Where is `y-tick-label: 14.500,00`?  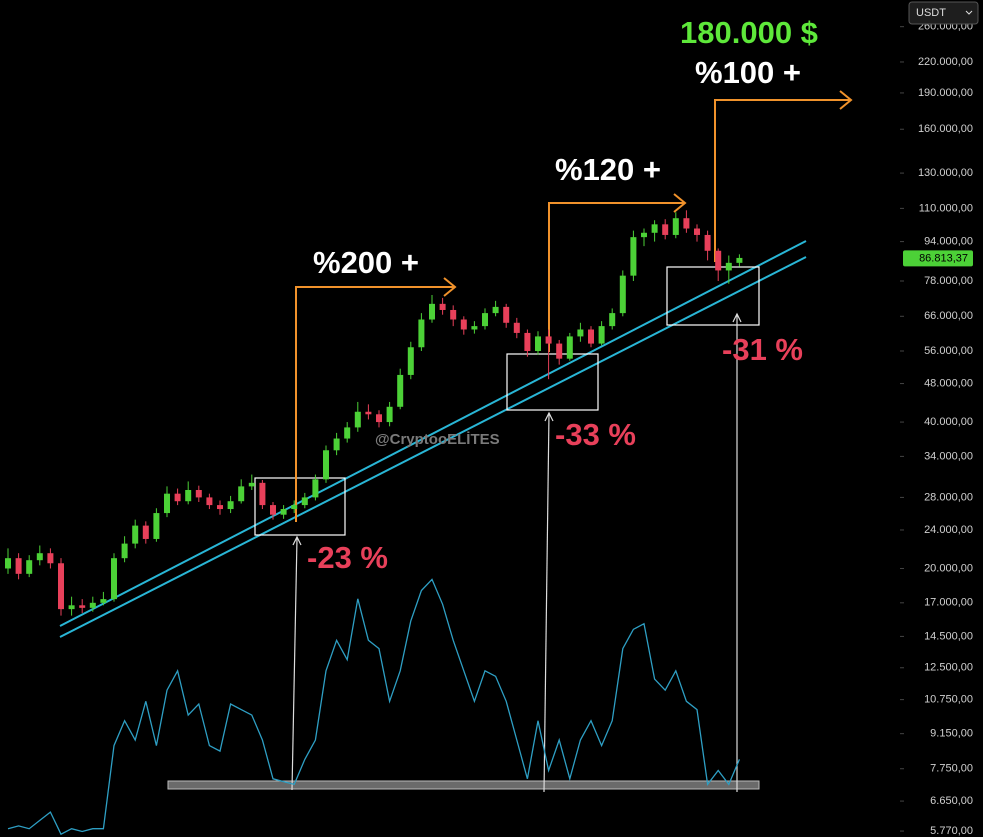 y-tick-label: 14.500,00 is located at coordinates (948, 636).